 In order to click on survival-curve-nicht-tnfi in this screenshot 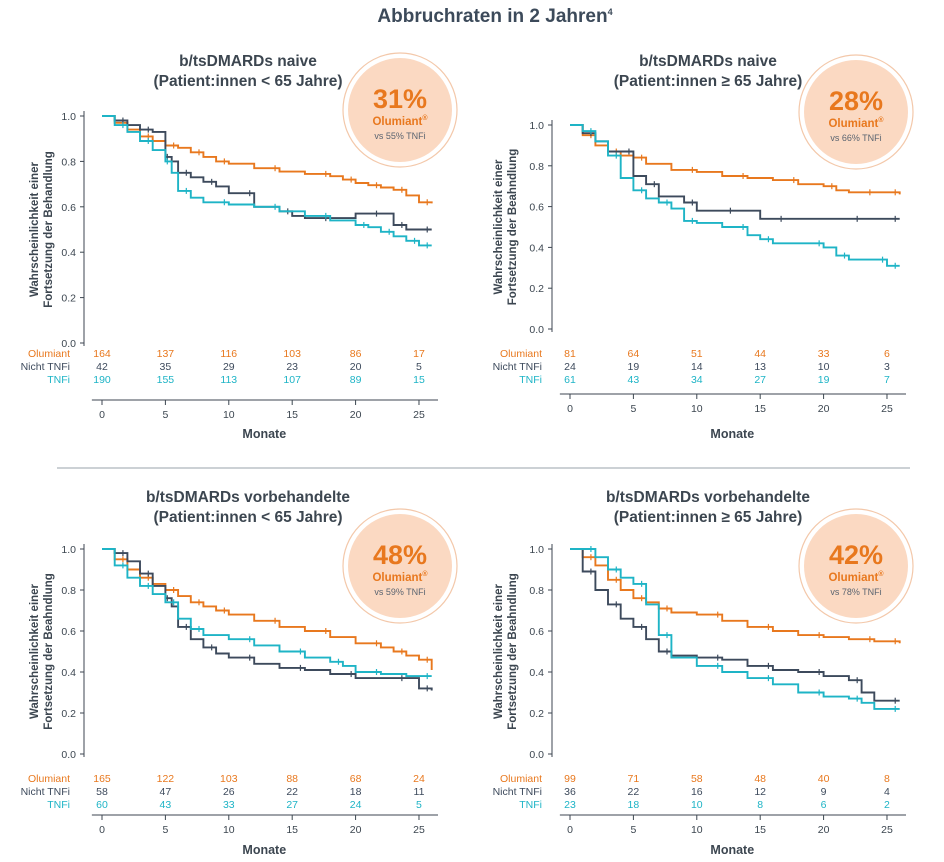, I will do `click(267, 619)`.